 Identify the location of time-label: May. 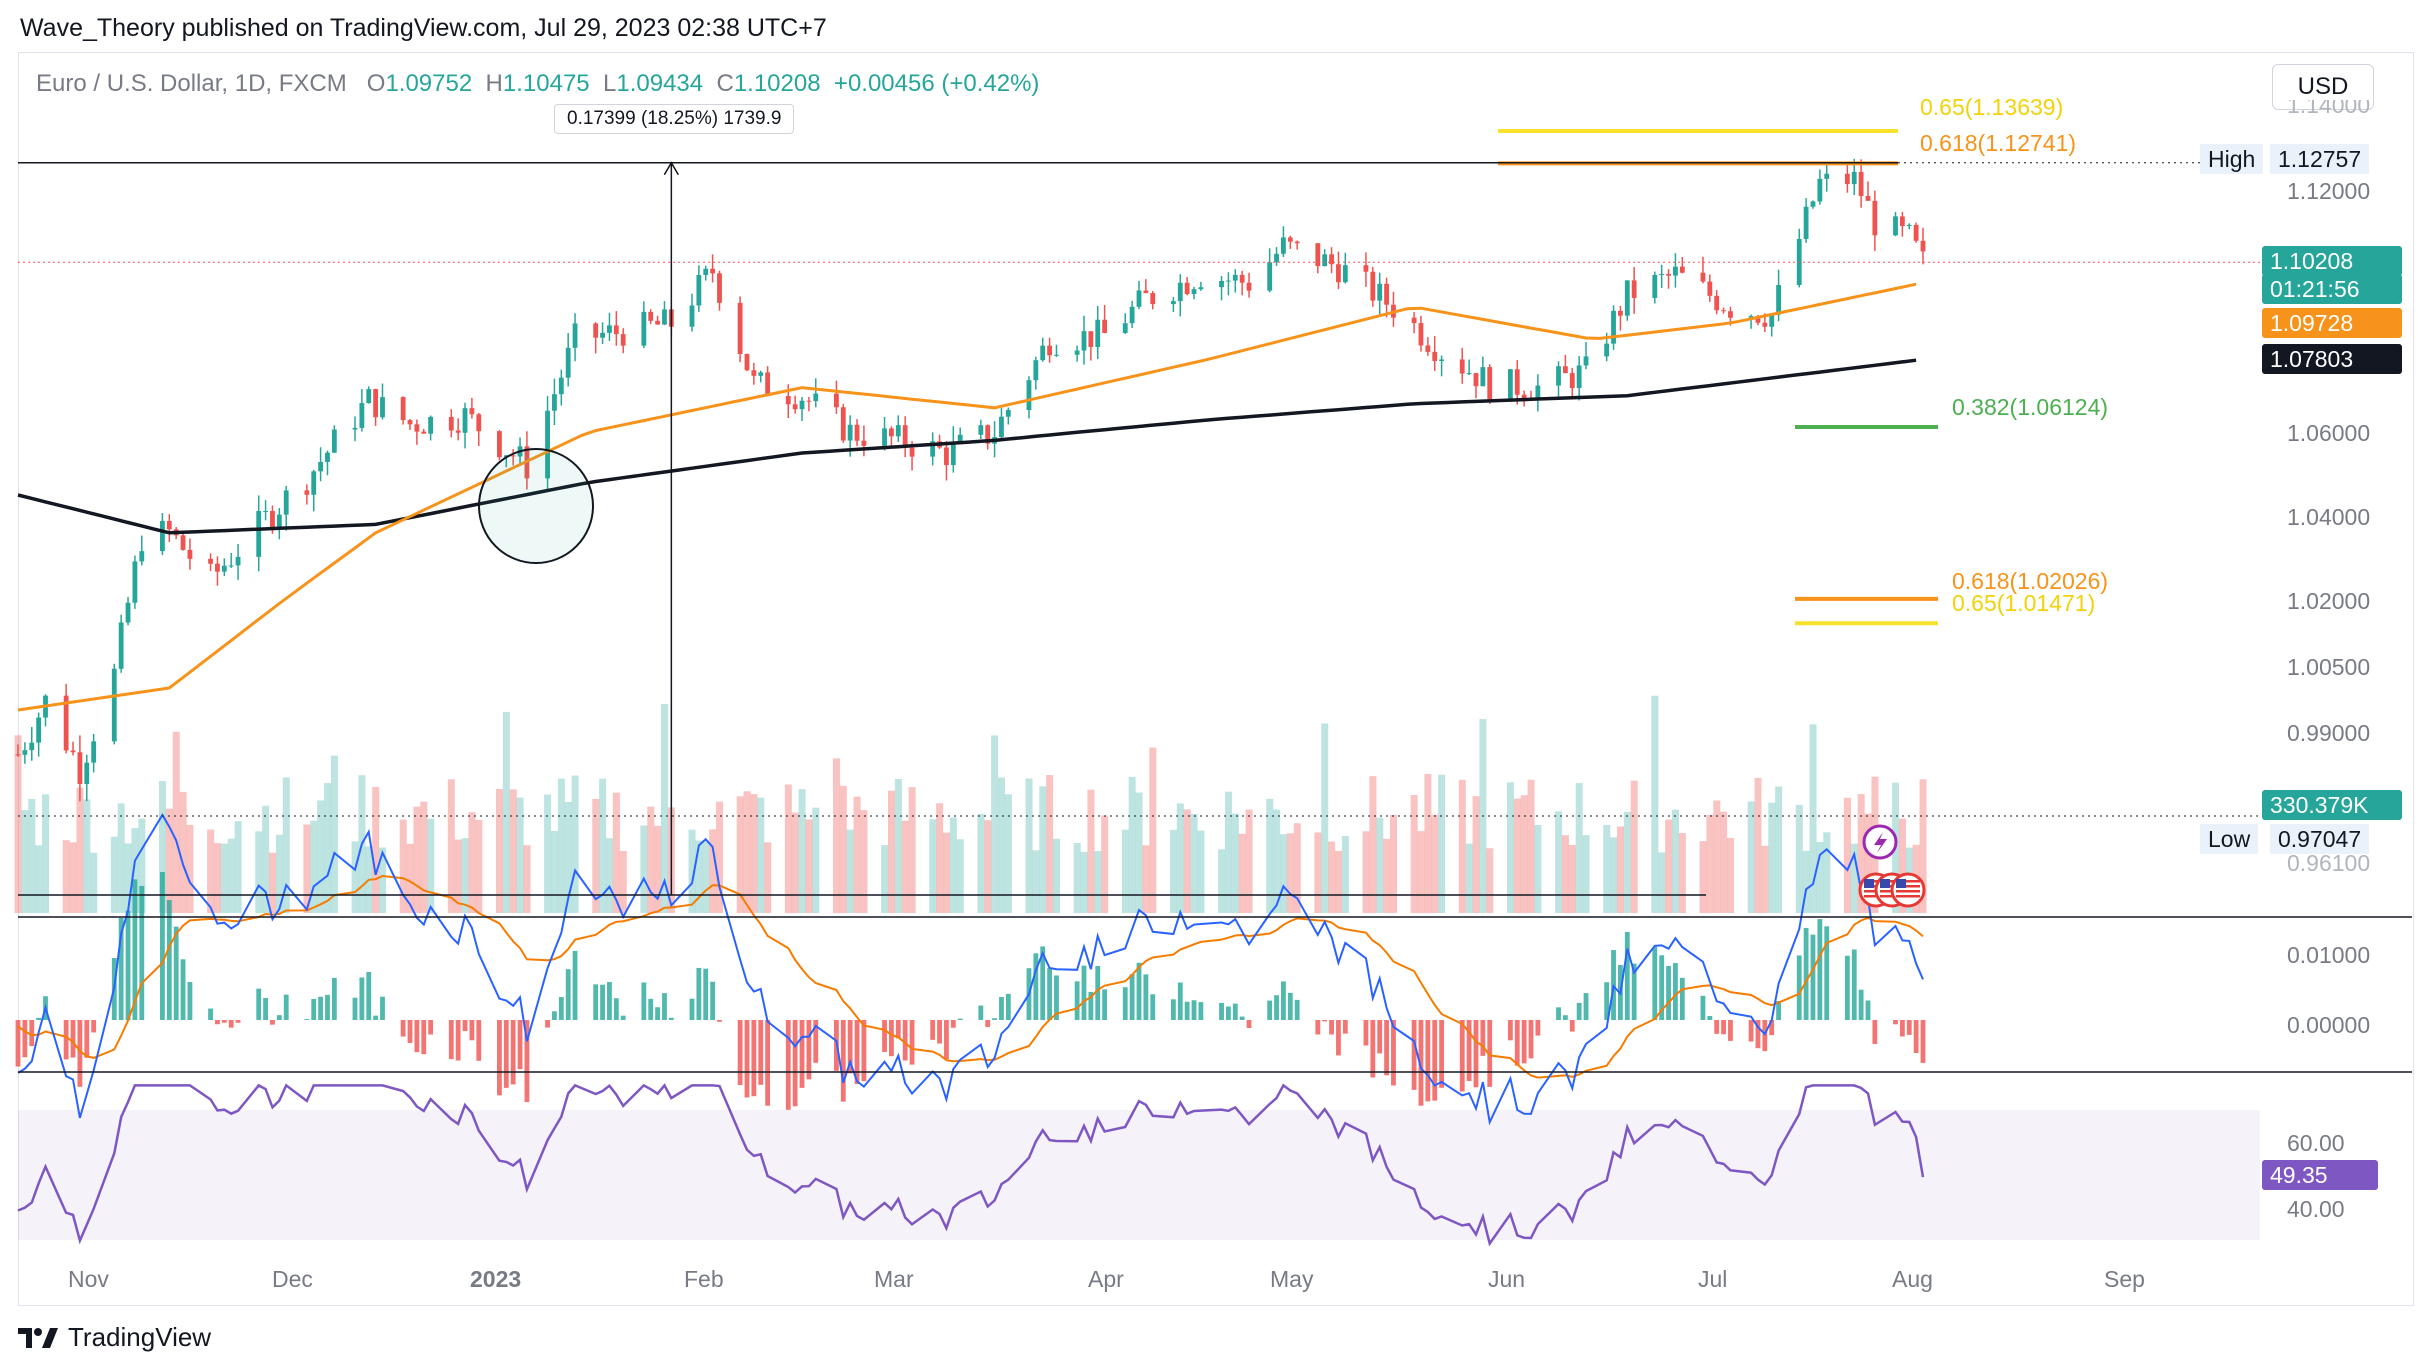
(1292, 1279).